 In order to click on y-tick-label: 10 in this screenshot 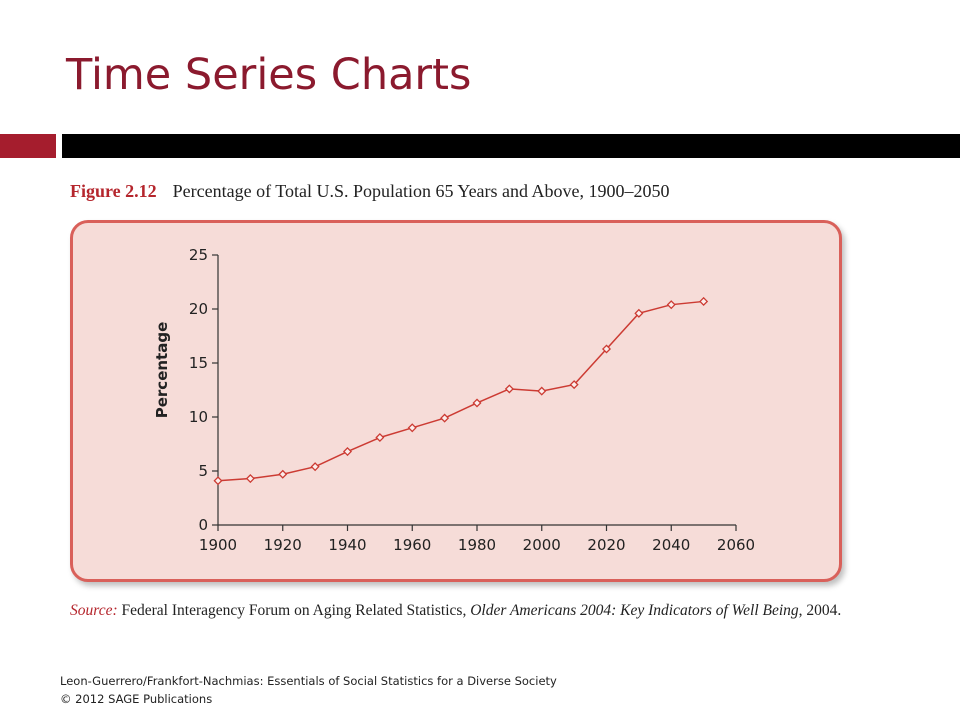, I will do `click(198, 417)`.